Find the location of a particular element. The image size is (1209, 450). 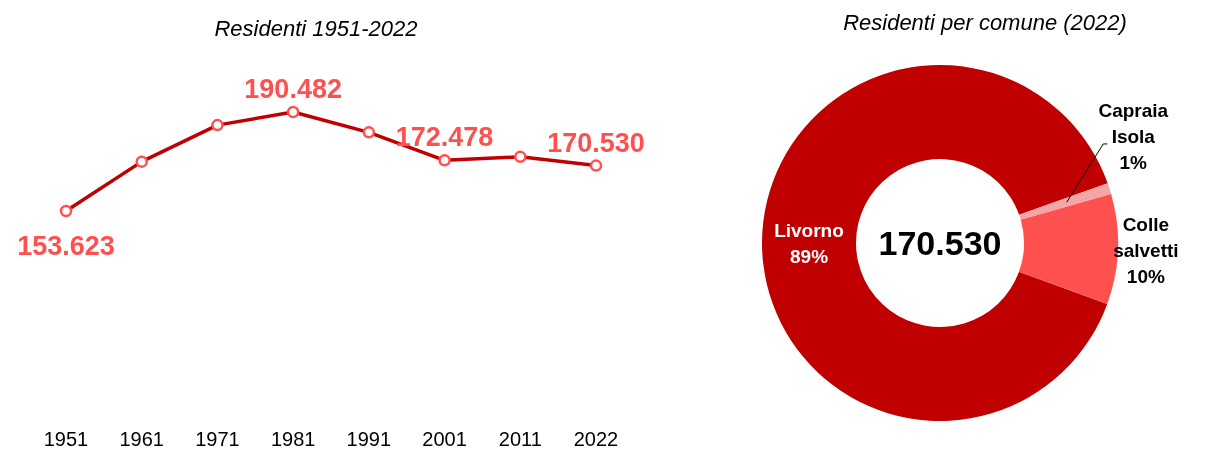

donut-slice is located at coordinates (1065, 201).